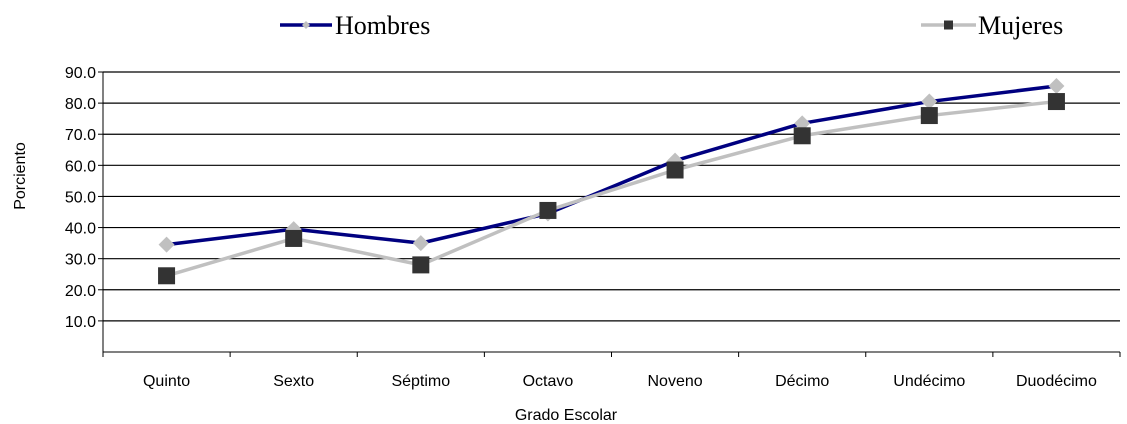 Image resolution: width=1127 pixels, height=424 pixels. Describe the element at coordinates (80, 73) in the screenshot. I see `y-tick-label: 90.0` at that location.